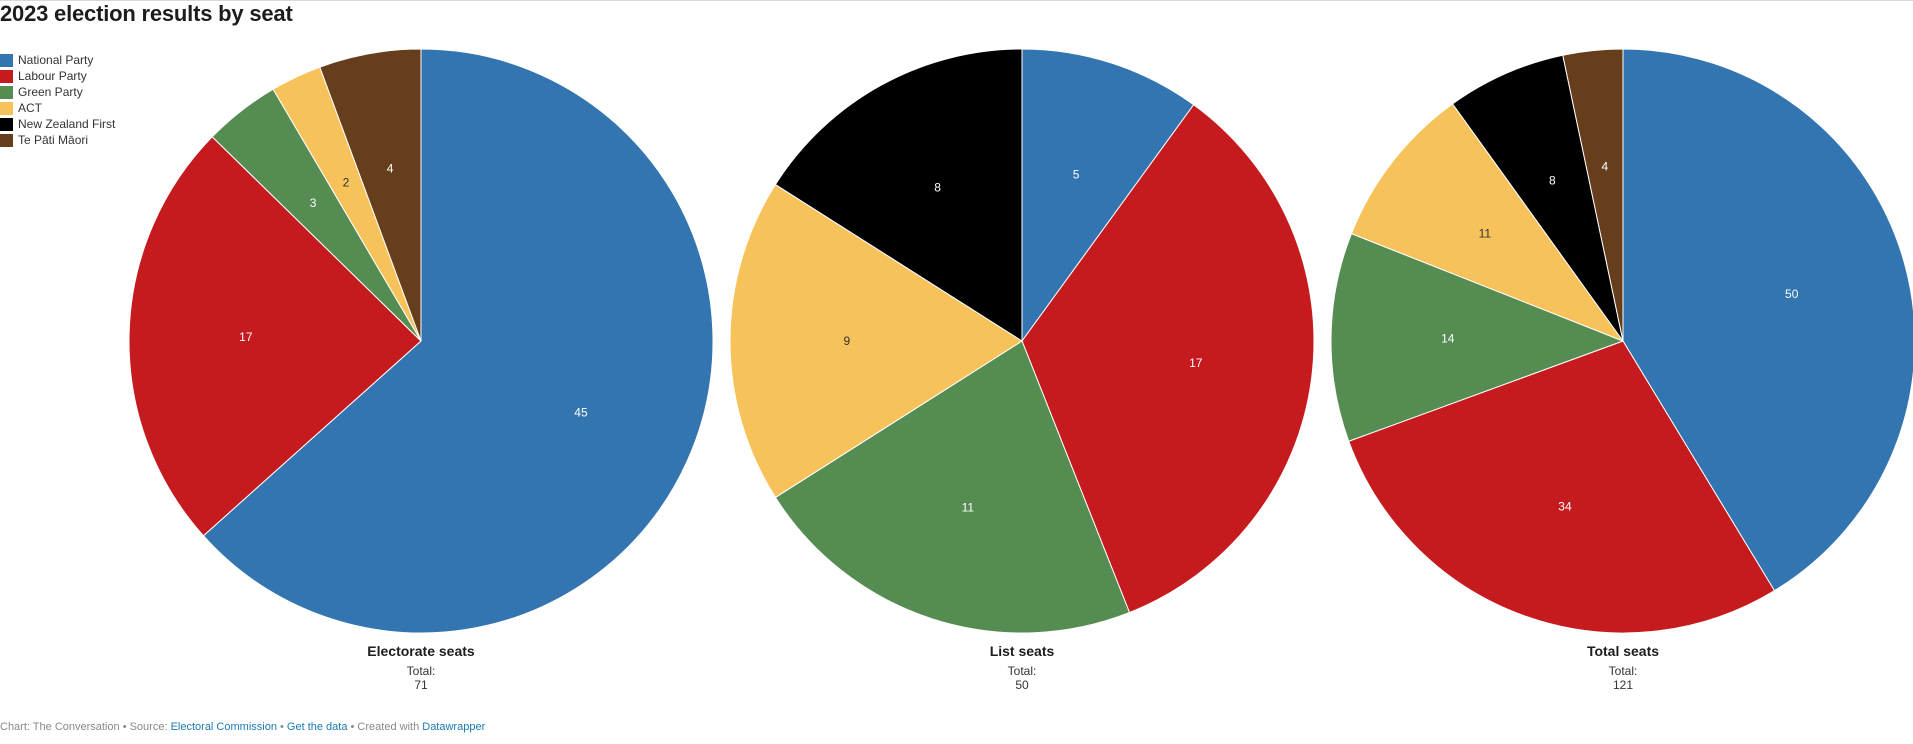  What do you see at coordinates (1076, 174) in the screenshot?
I see `slice-label-list-seats-national-party: 5` at bounding box center [1076, 174].